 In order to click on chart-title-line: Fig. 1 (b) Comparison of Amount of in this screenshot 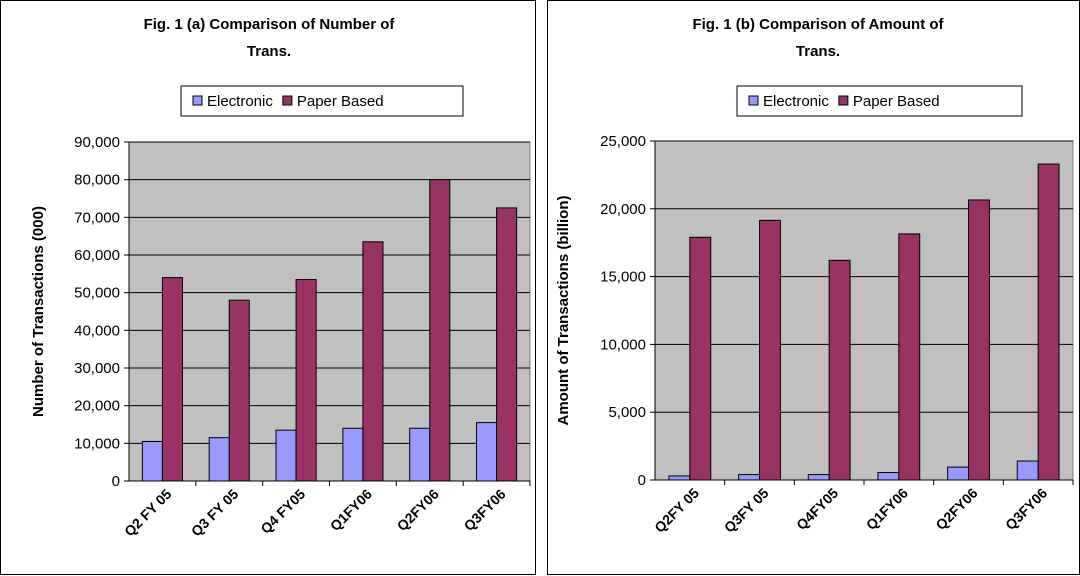, I will do `click(818, 24)`.